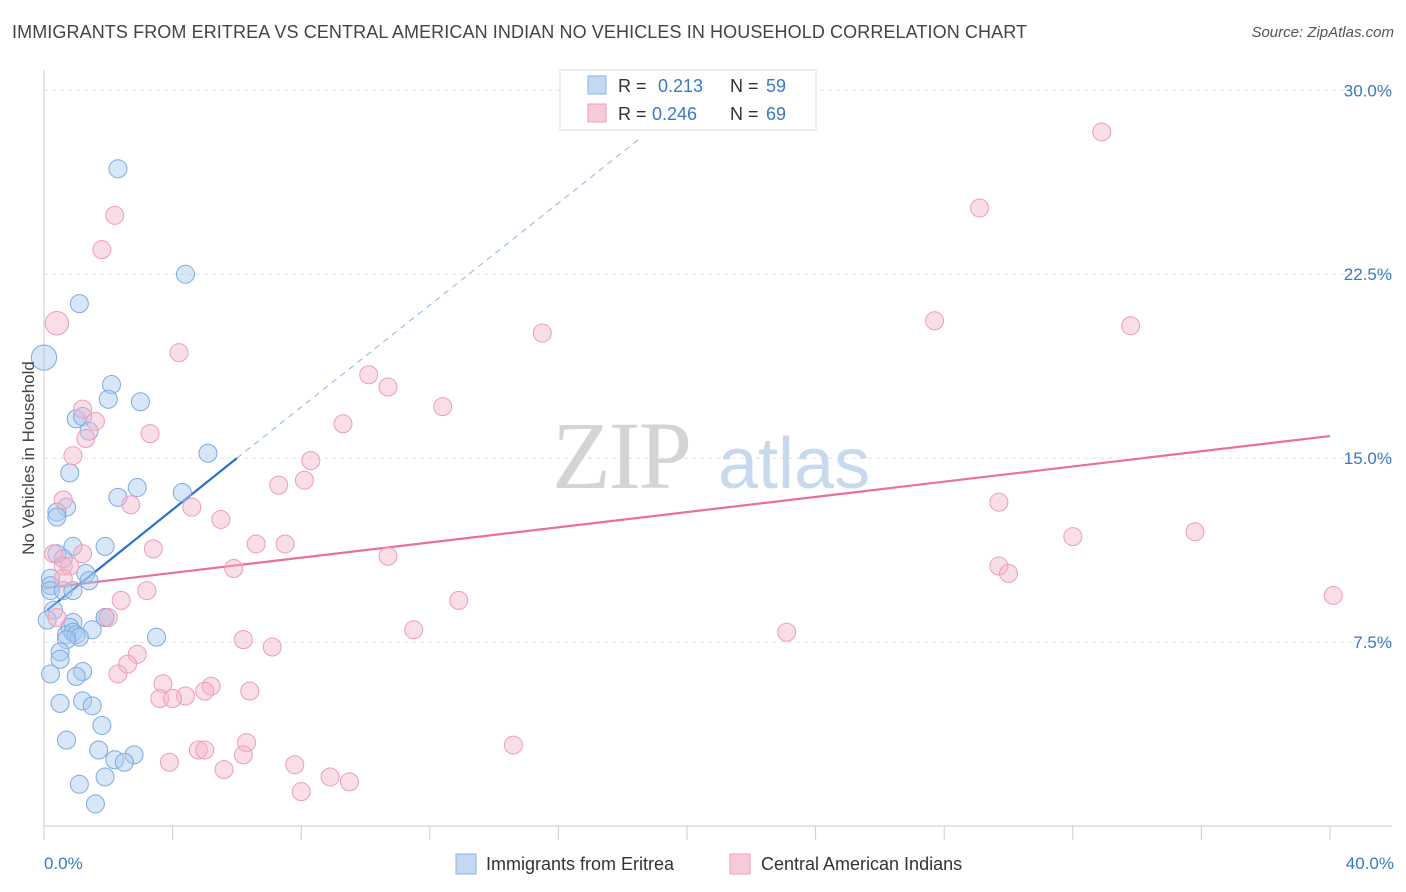  Describe the element at coordinates (1368, 90) in the screenshot. I see `y-tick-label: 30.0%` at that location.